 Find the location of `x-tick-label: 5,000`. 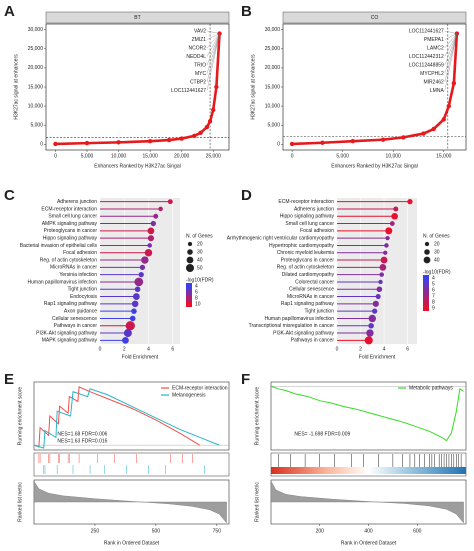

x-tick-label: 5,000 is located at coordinates (87, 156).